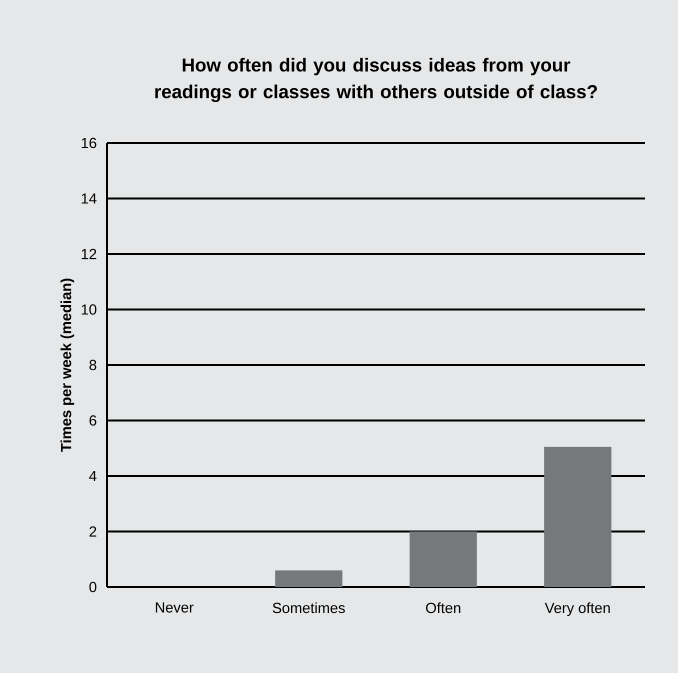 The width and height of the screenshot is (678, 673). I want to click on y-axis-title: Times per week (median), so click(67, 365).